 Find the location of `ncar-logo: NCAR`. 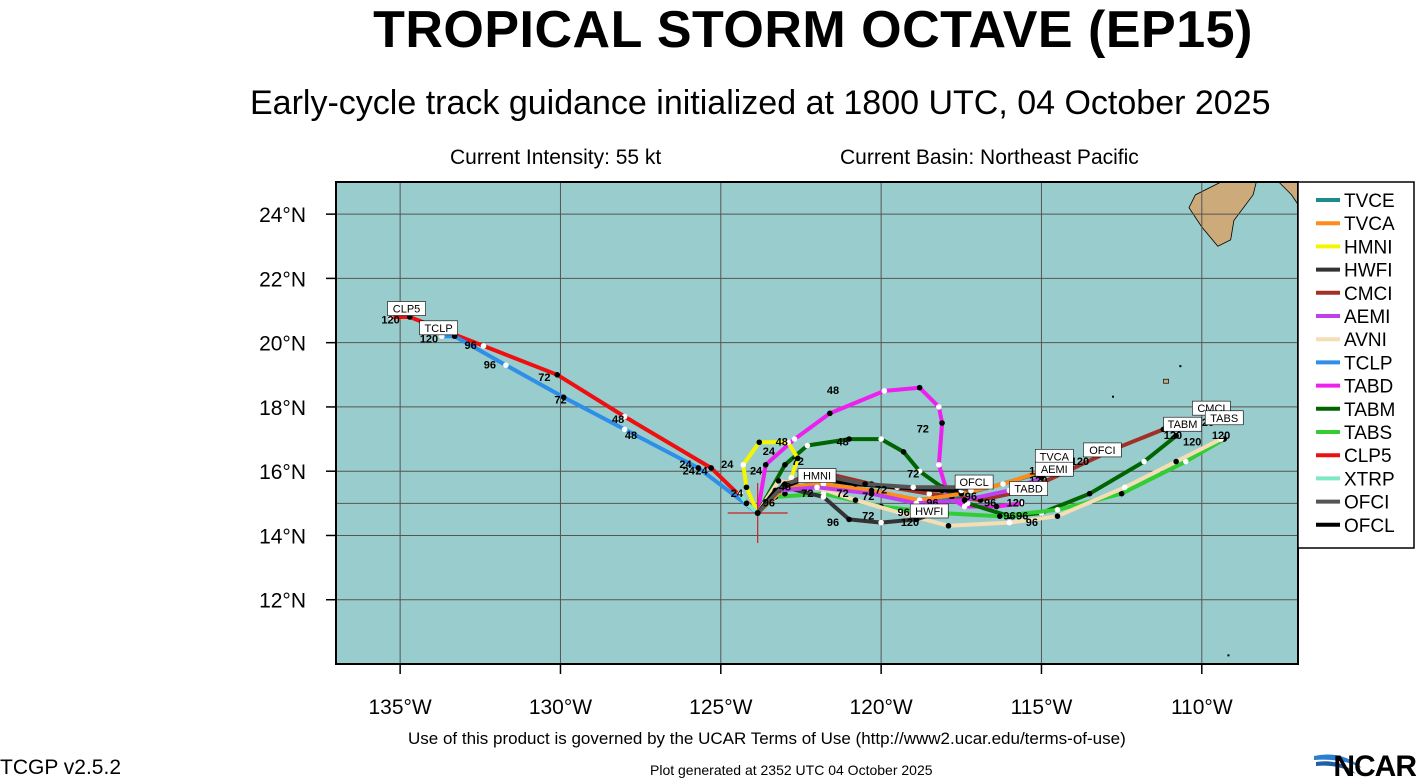

ncar-logo: NCAR is located at coordinates (1364, 765).